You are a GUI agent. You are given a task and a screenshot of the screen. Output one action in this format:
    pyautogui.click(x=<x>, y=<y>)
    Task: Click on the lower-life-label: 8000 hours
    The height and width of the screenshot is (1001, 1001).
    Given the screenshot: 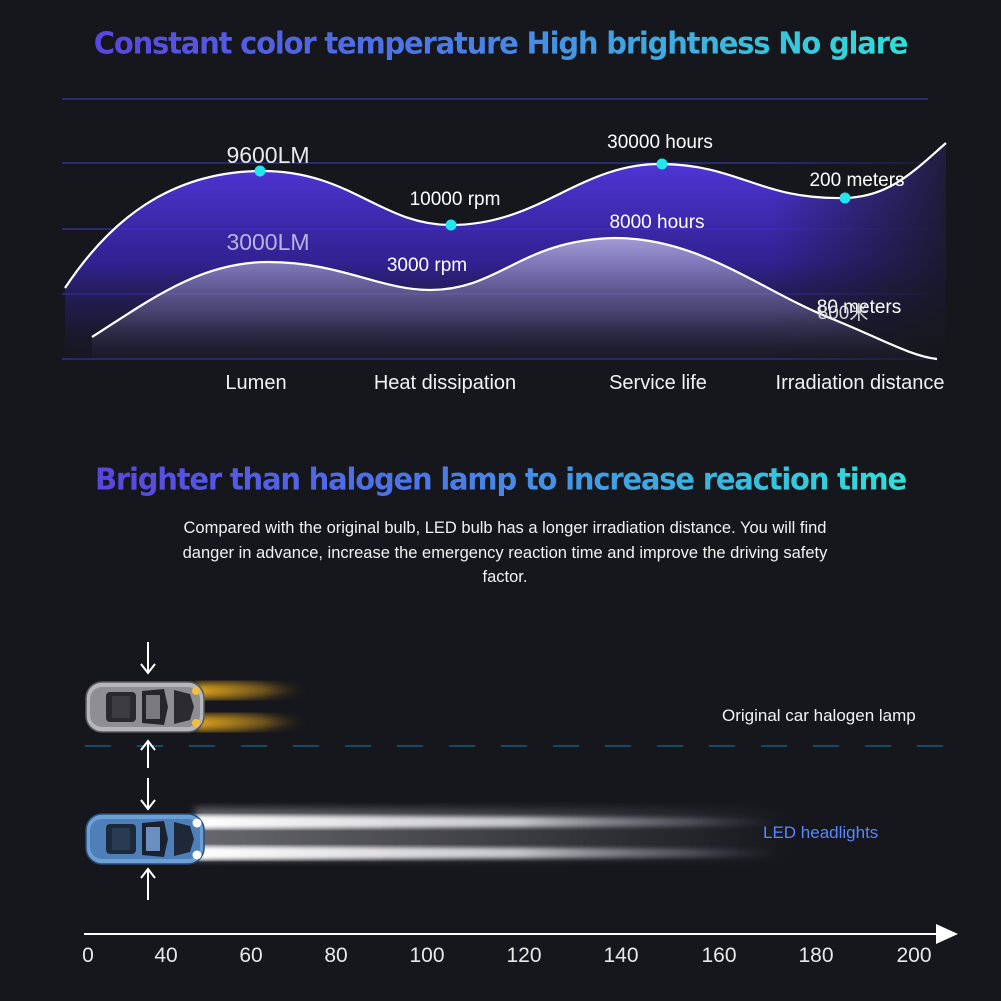 What is the action you would take?
    pyautogui.click(x=657, y=222)
    